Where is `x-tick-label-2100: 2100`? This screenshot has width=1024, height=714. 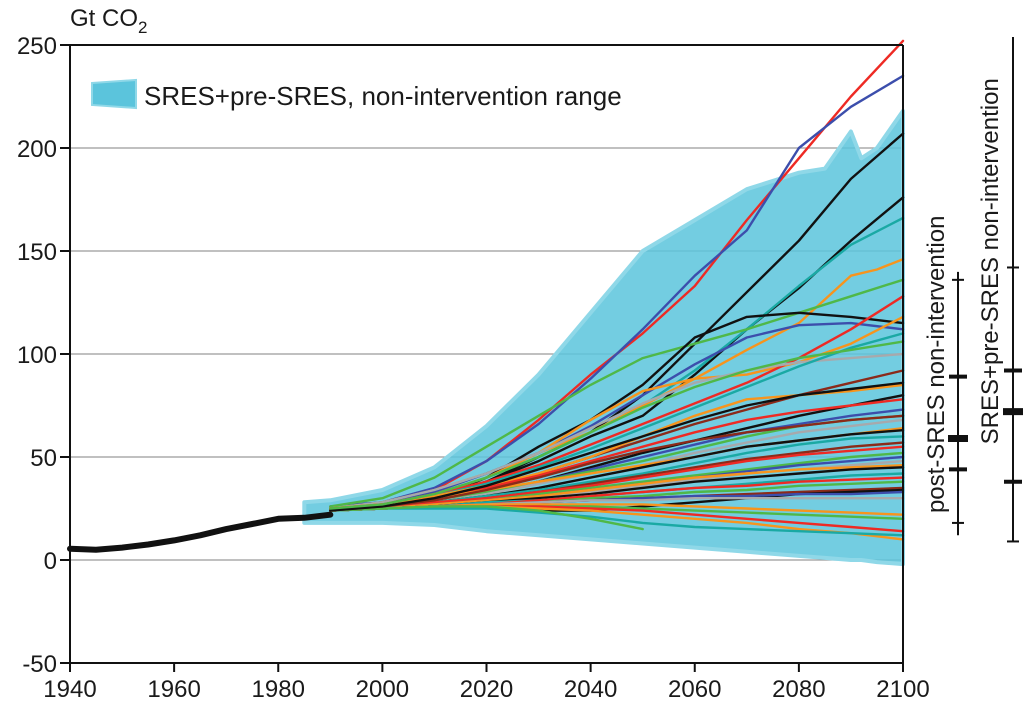 x-tick-label-2100: 2100 is located at coordinates (902, 689).